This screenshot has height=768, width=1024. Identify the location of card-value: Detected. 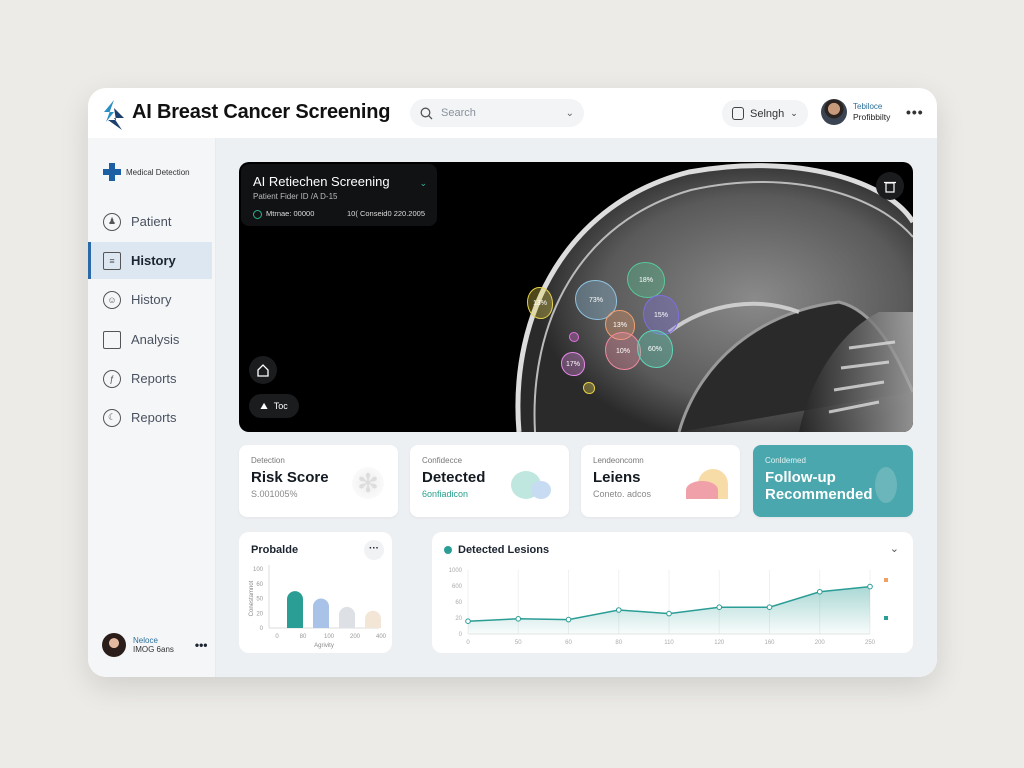
(454, 477).